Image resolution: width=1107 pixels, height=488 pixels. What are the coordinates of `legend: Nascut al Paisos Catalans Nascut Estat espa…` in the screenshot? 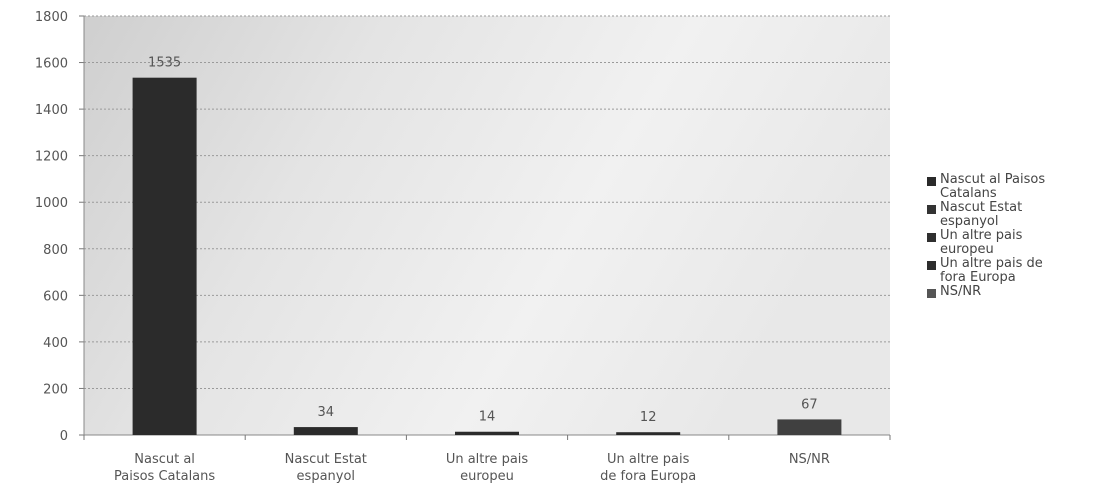 It's located at (1014, 236).